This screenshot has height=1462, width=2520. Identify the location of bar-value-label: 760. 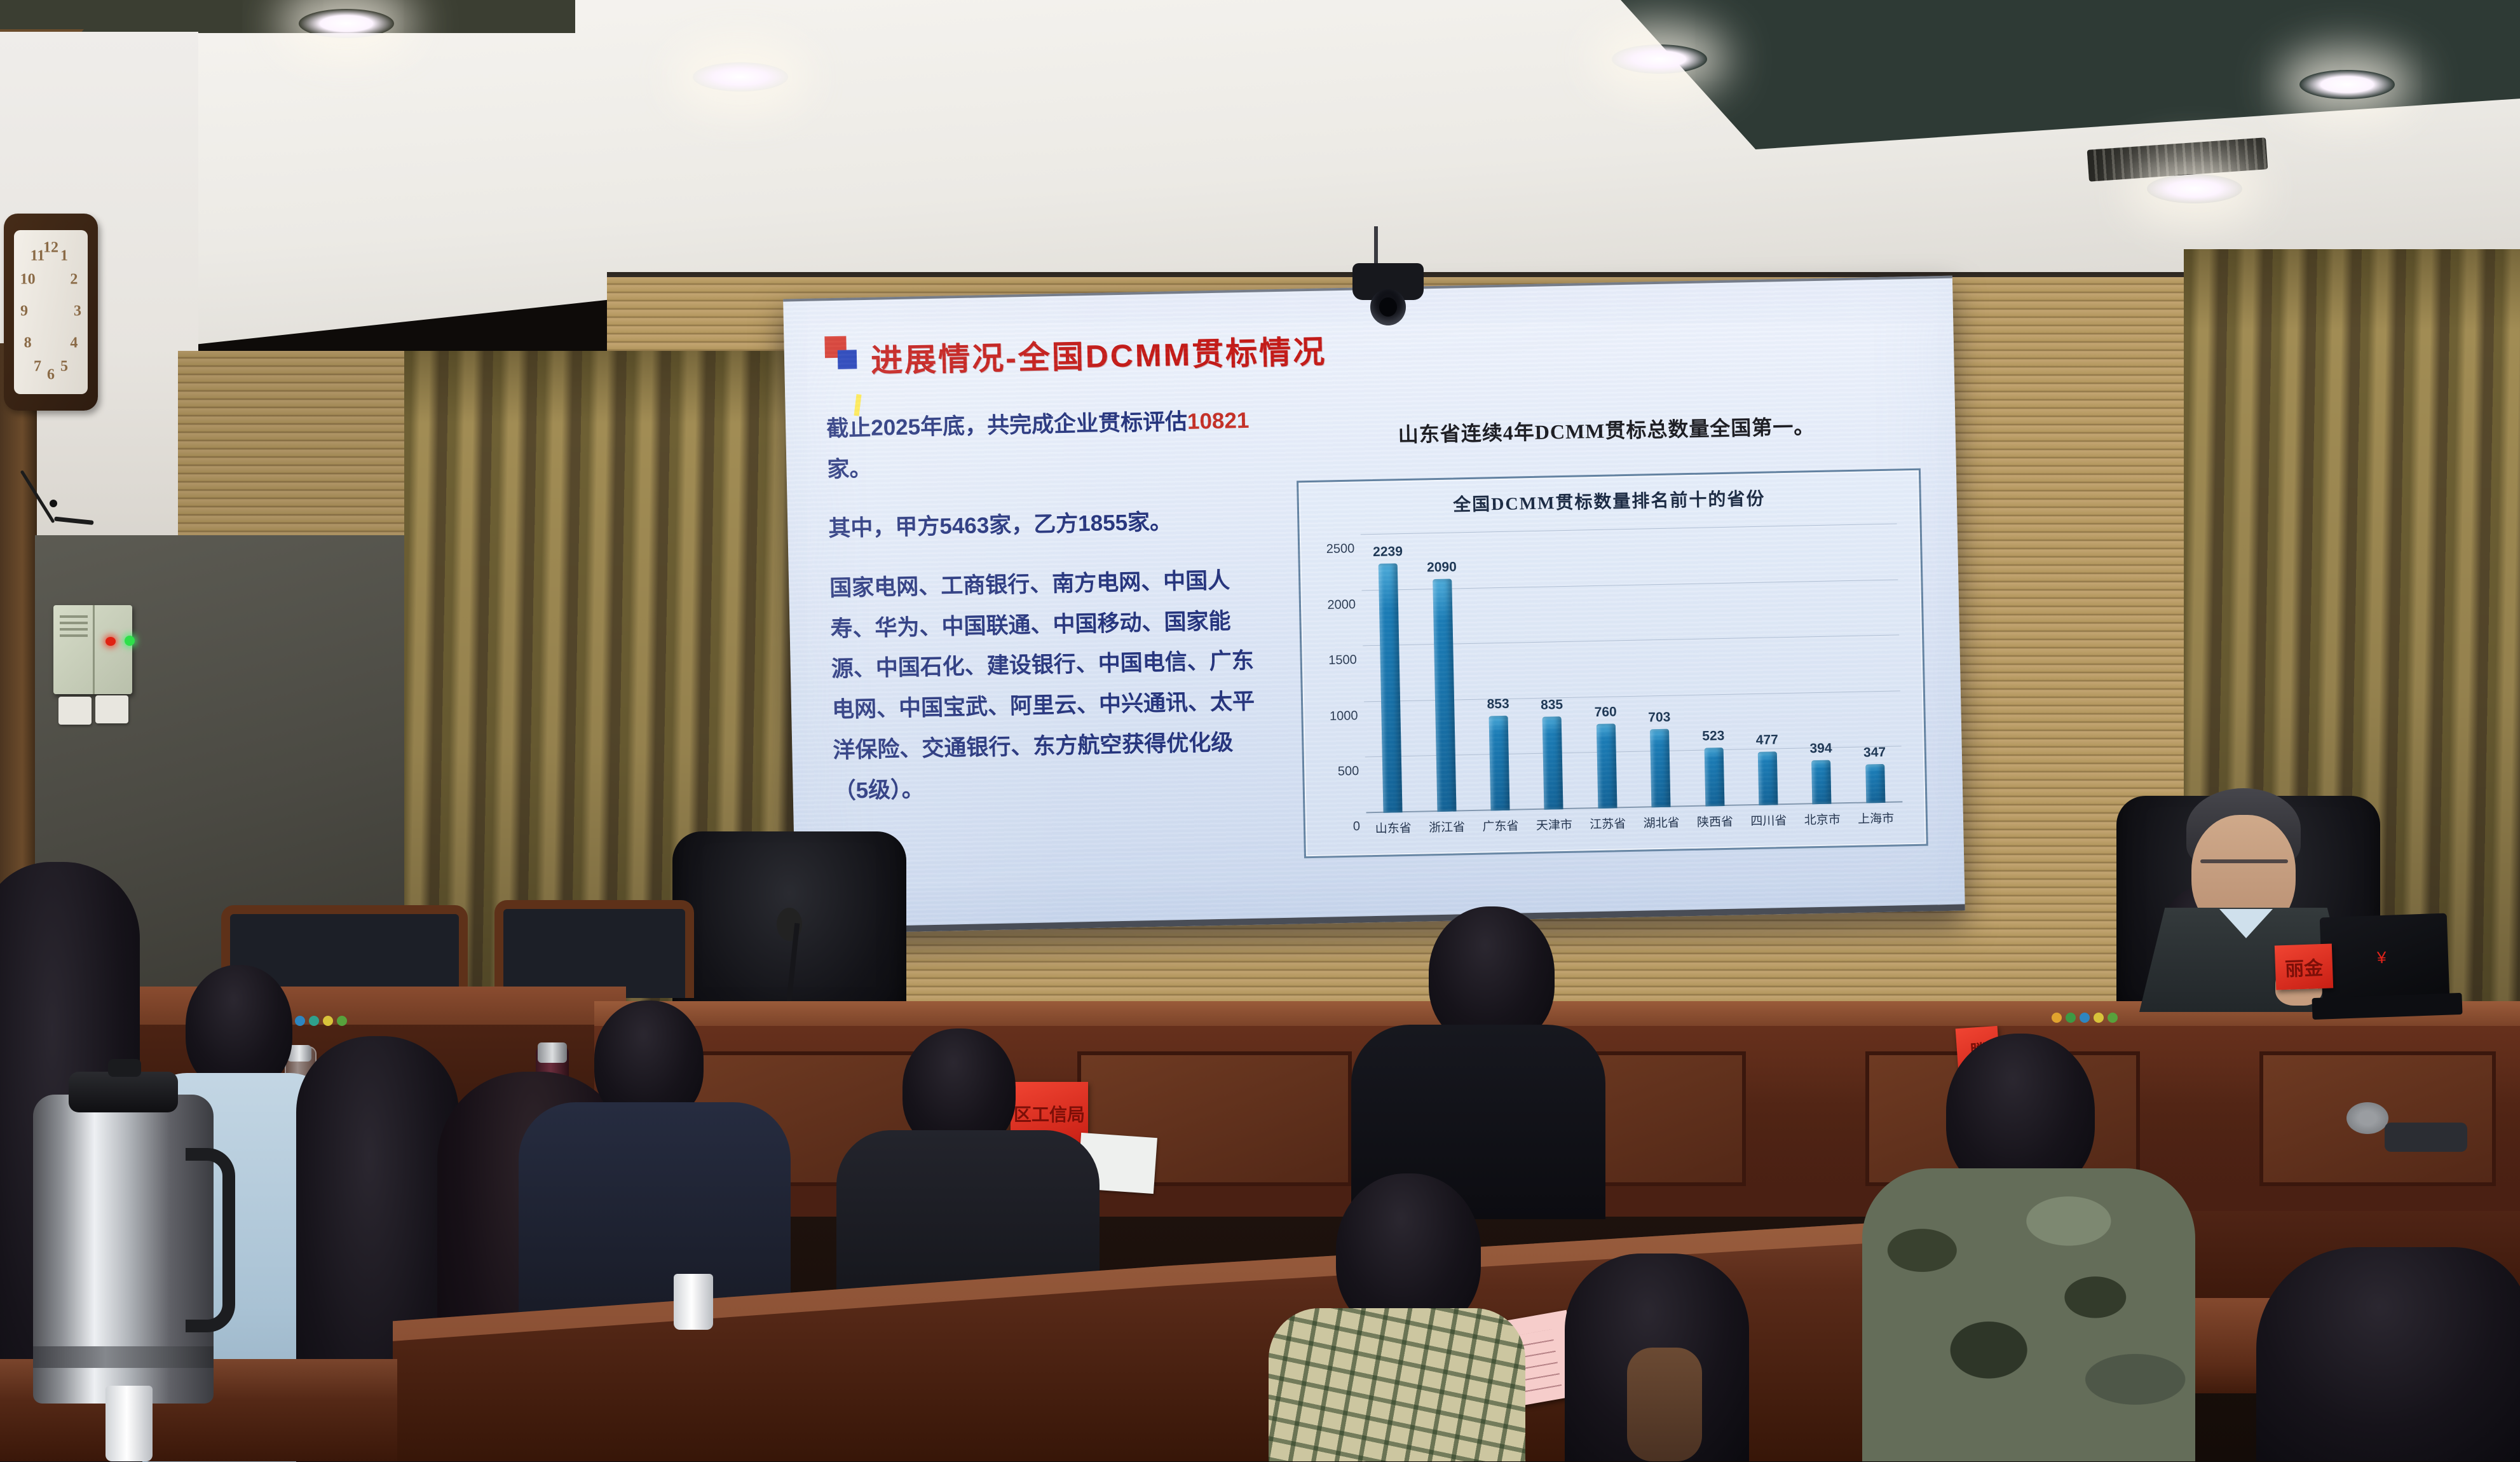
(1606, 712).